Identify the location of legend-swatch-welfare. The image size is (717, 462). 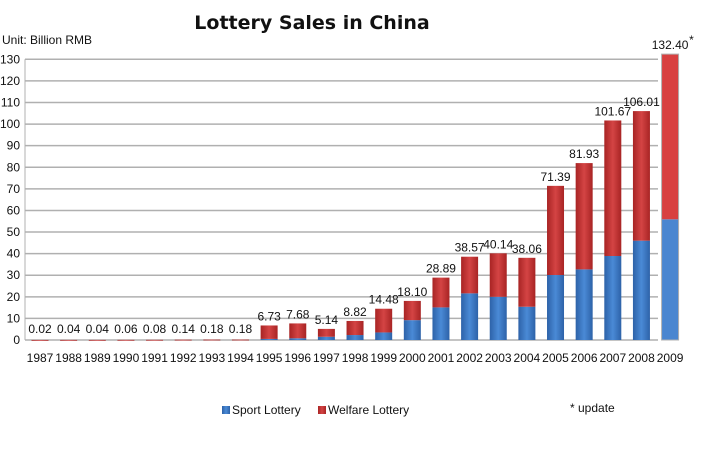
(322, 410).